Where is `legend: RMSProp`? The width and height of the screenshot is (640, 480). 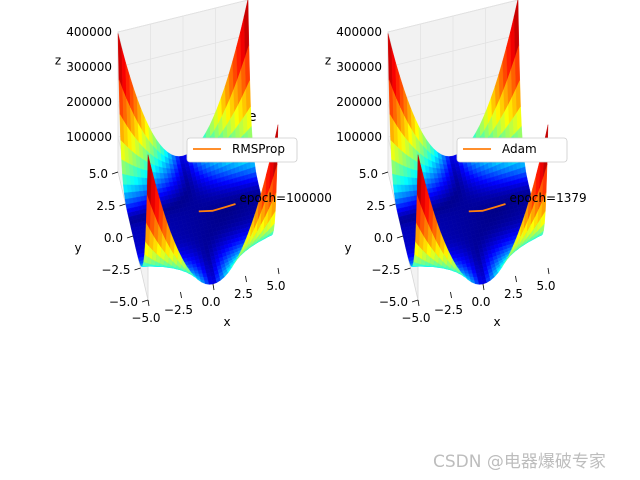 legend: RMSProp is located at coordinates (242, 150).